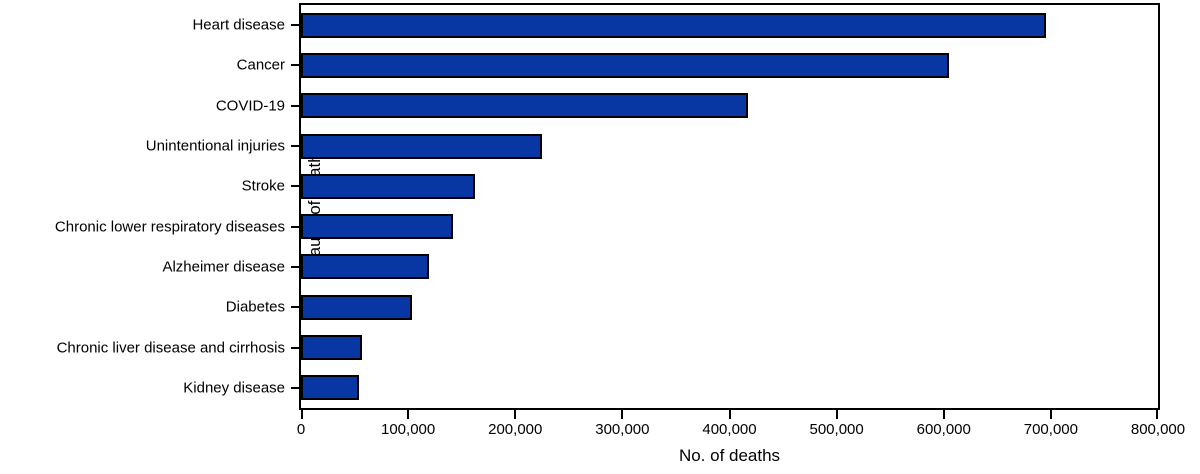  Describe the element at coordinates (729, 429) in the screenshot. I see `x-tick-label: 400,000` at that location.